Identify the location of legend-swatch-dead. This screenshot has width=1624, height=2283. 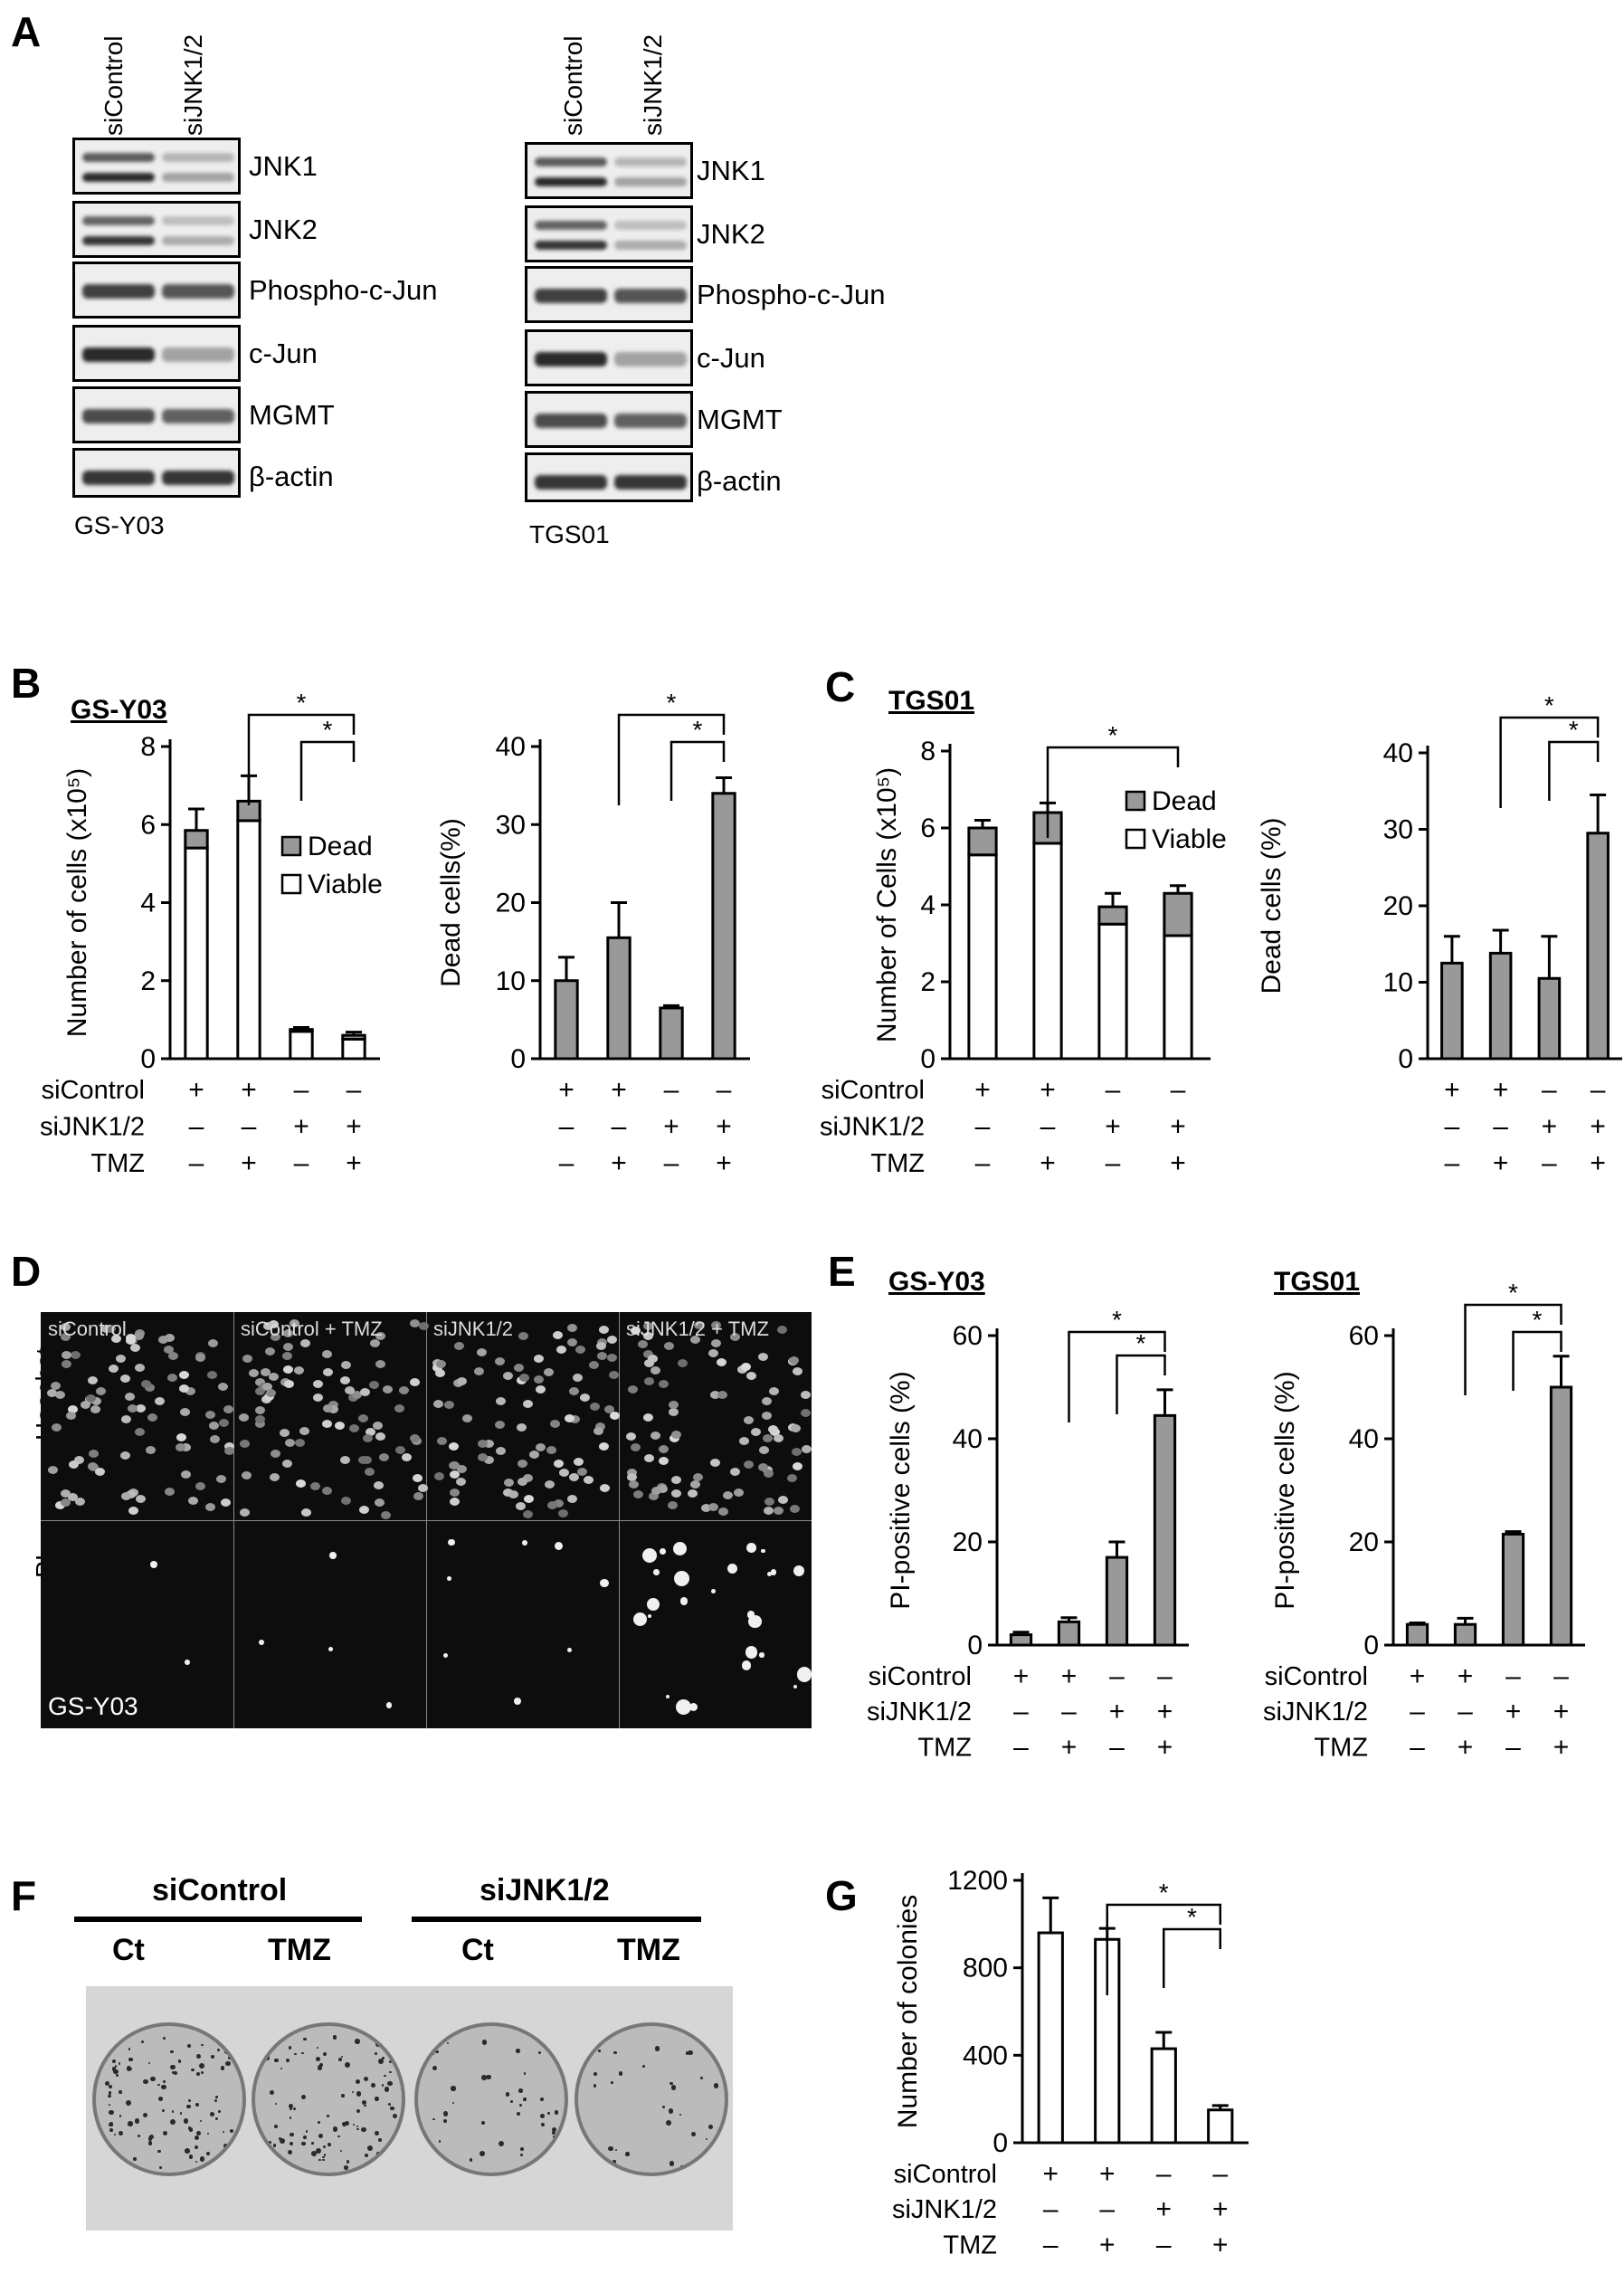
(291, 846).